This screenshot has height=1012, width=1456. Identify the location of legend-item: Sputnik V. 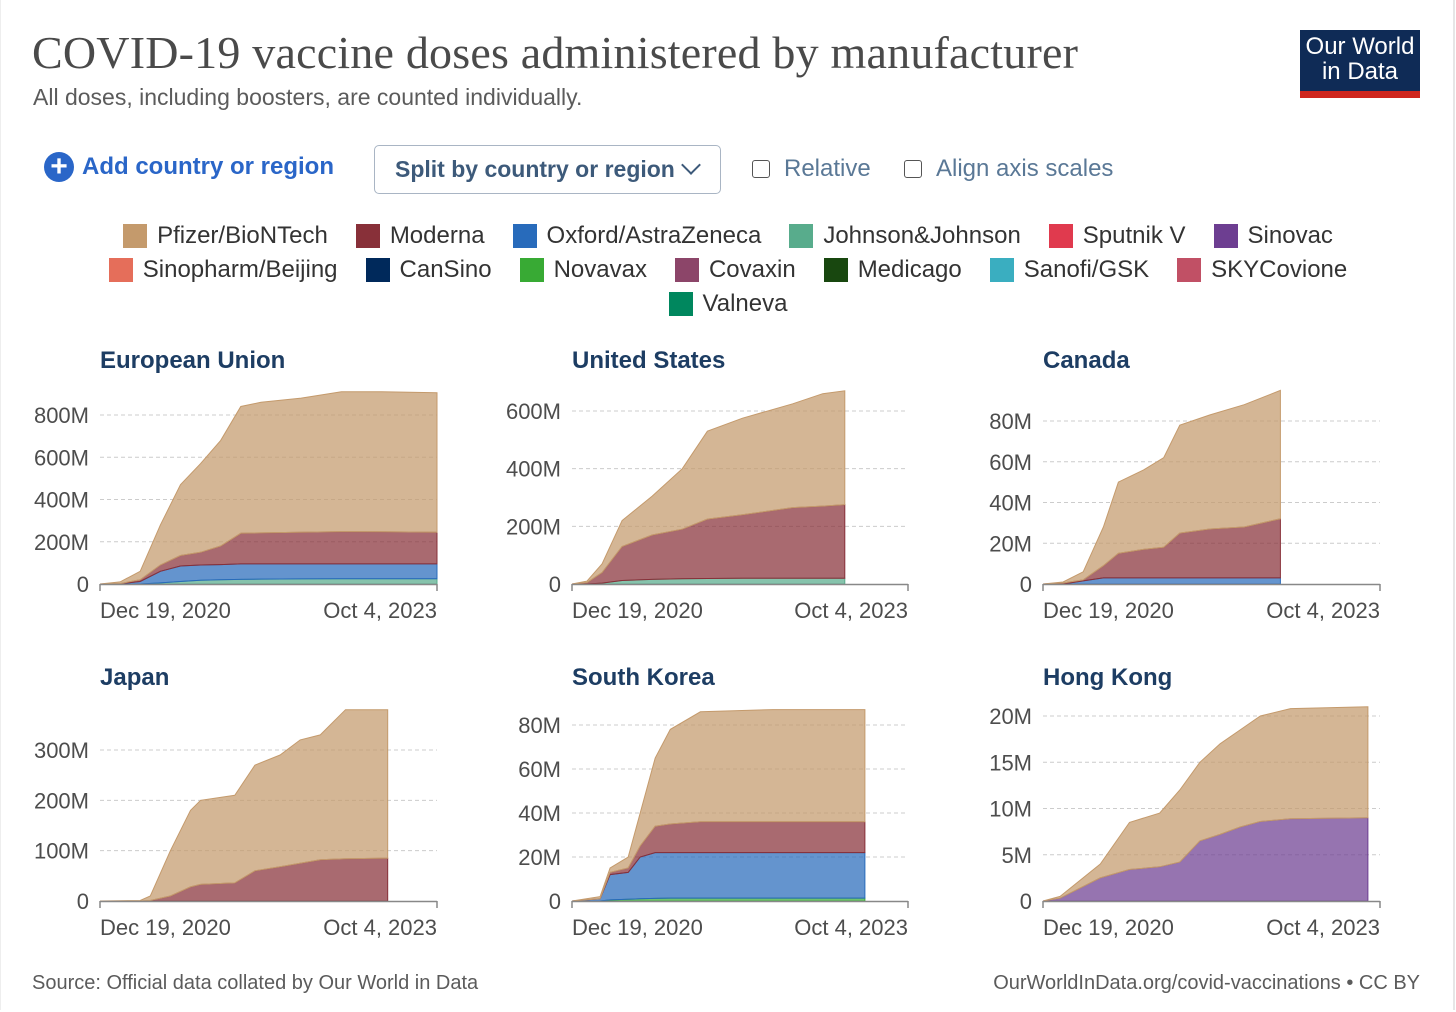
(1117, 236).